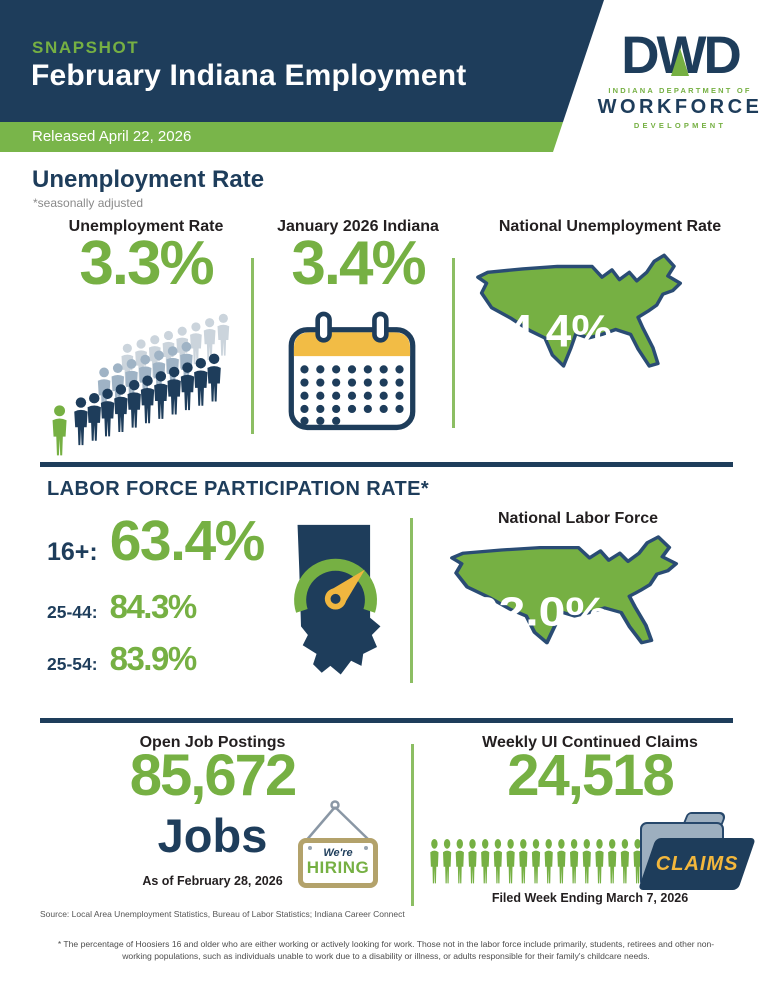  I want to click on national-labor-force-value: 62.0%, so click(540, 612).